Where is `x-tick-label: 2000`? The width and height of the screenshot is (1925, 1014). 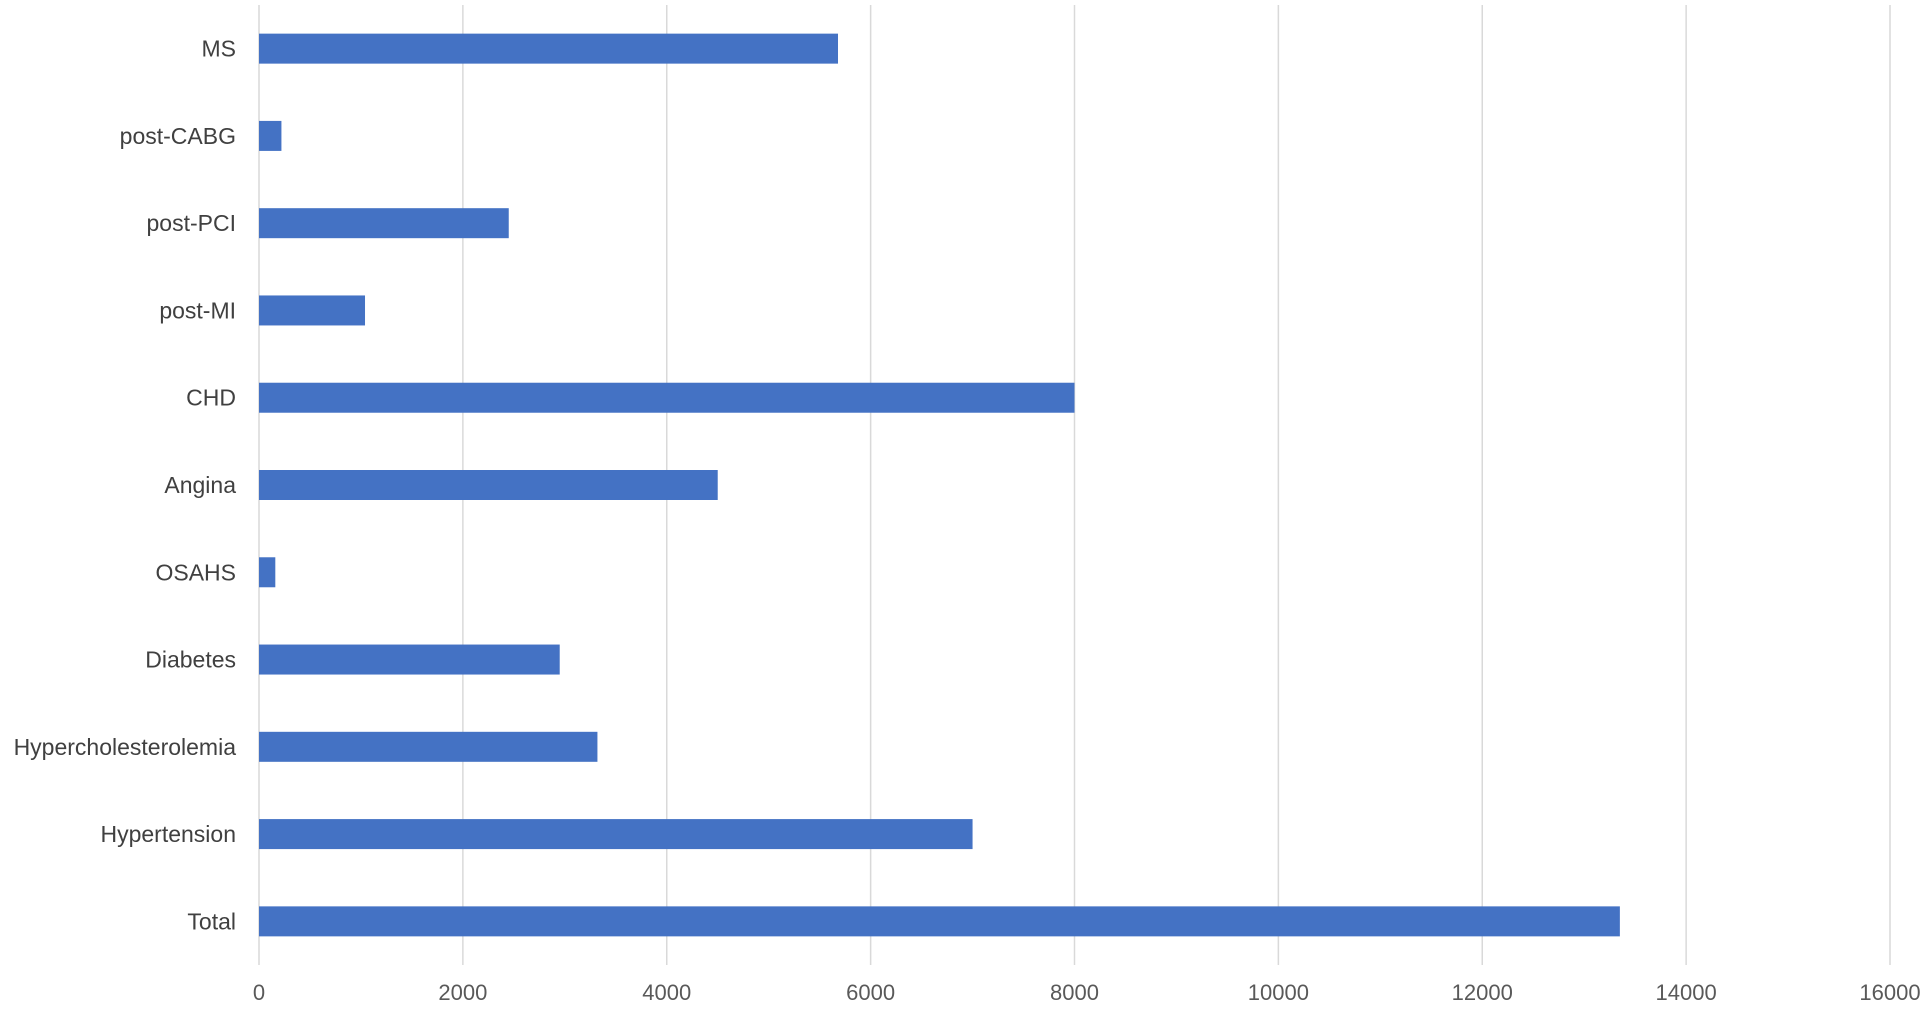
x-tick-label: 2000 is located at coordinates (462, 992).